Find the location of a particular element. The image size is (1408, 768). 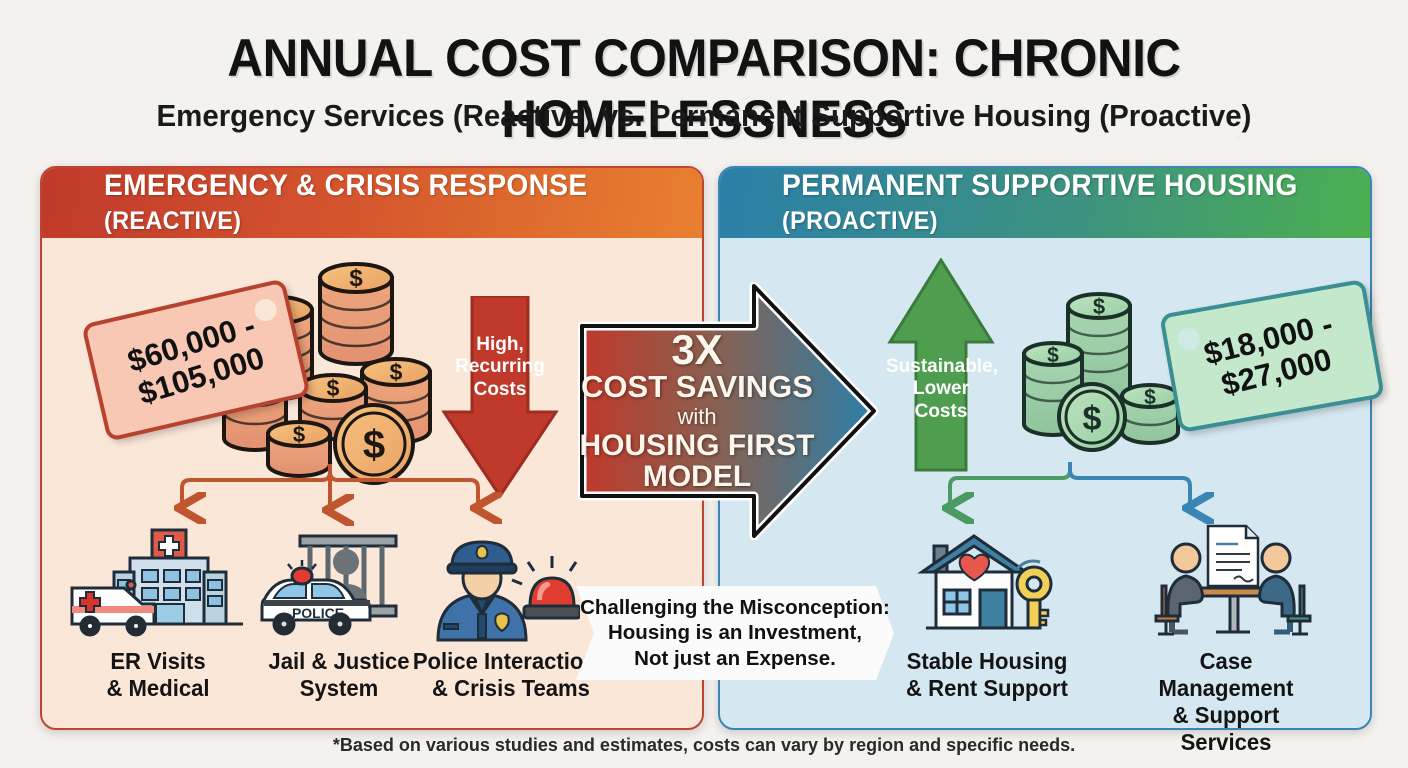

savings-line-5: MODEL is located at coordinates (697, 477).